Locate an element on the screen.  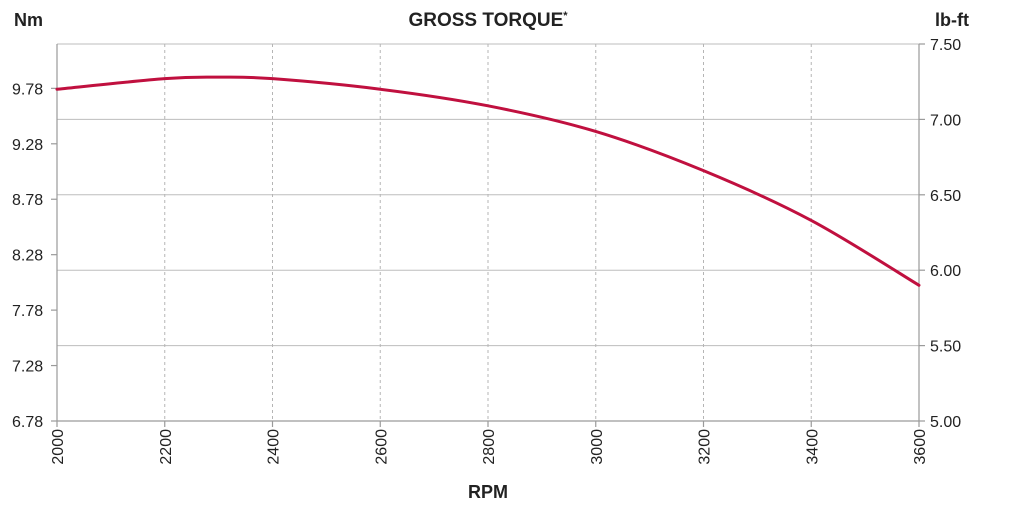
x-tick-label: 3400 is located at coordinates (812, 447).